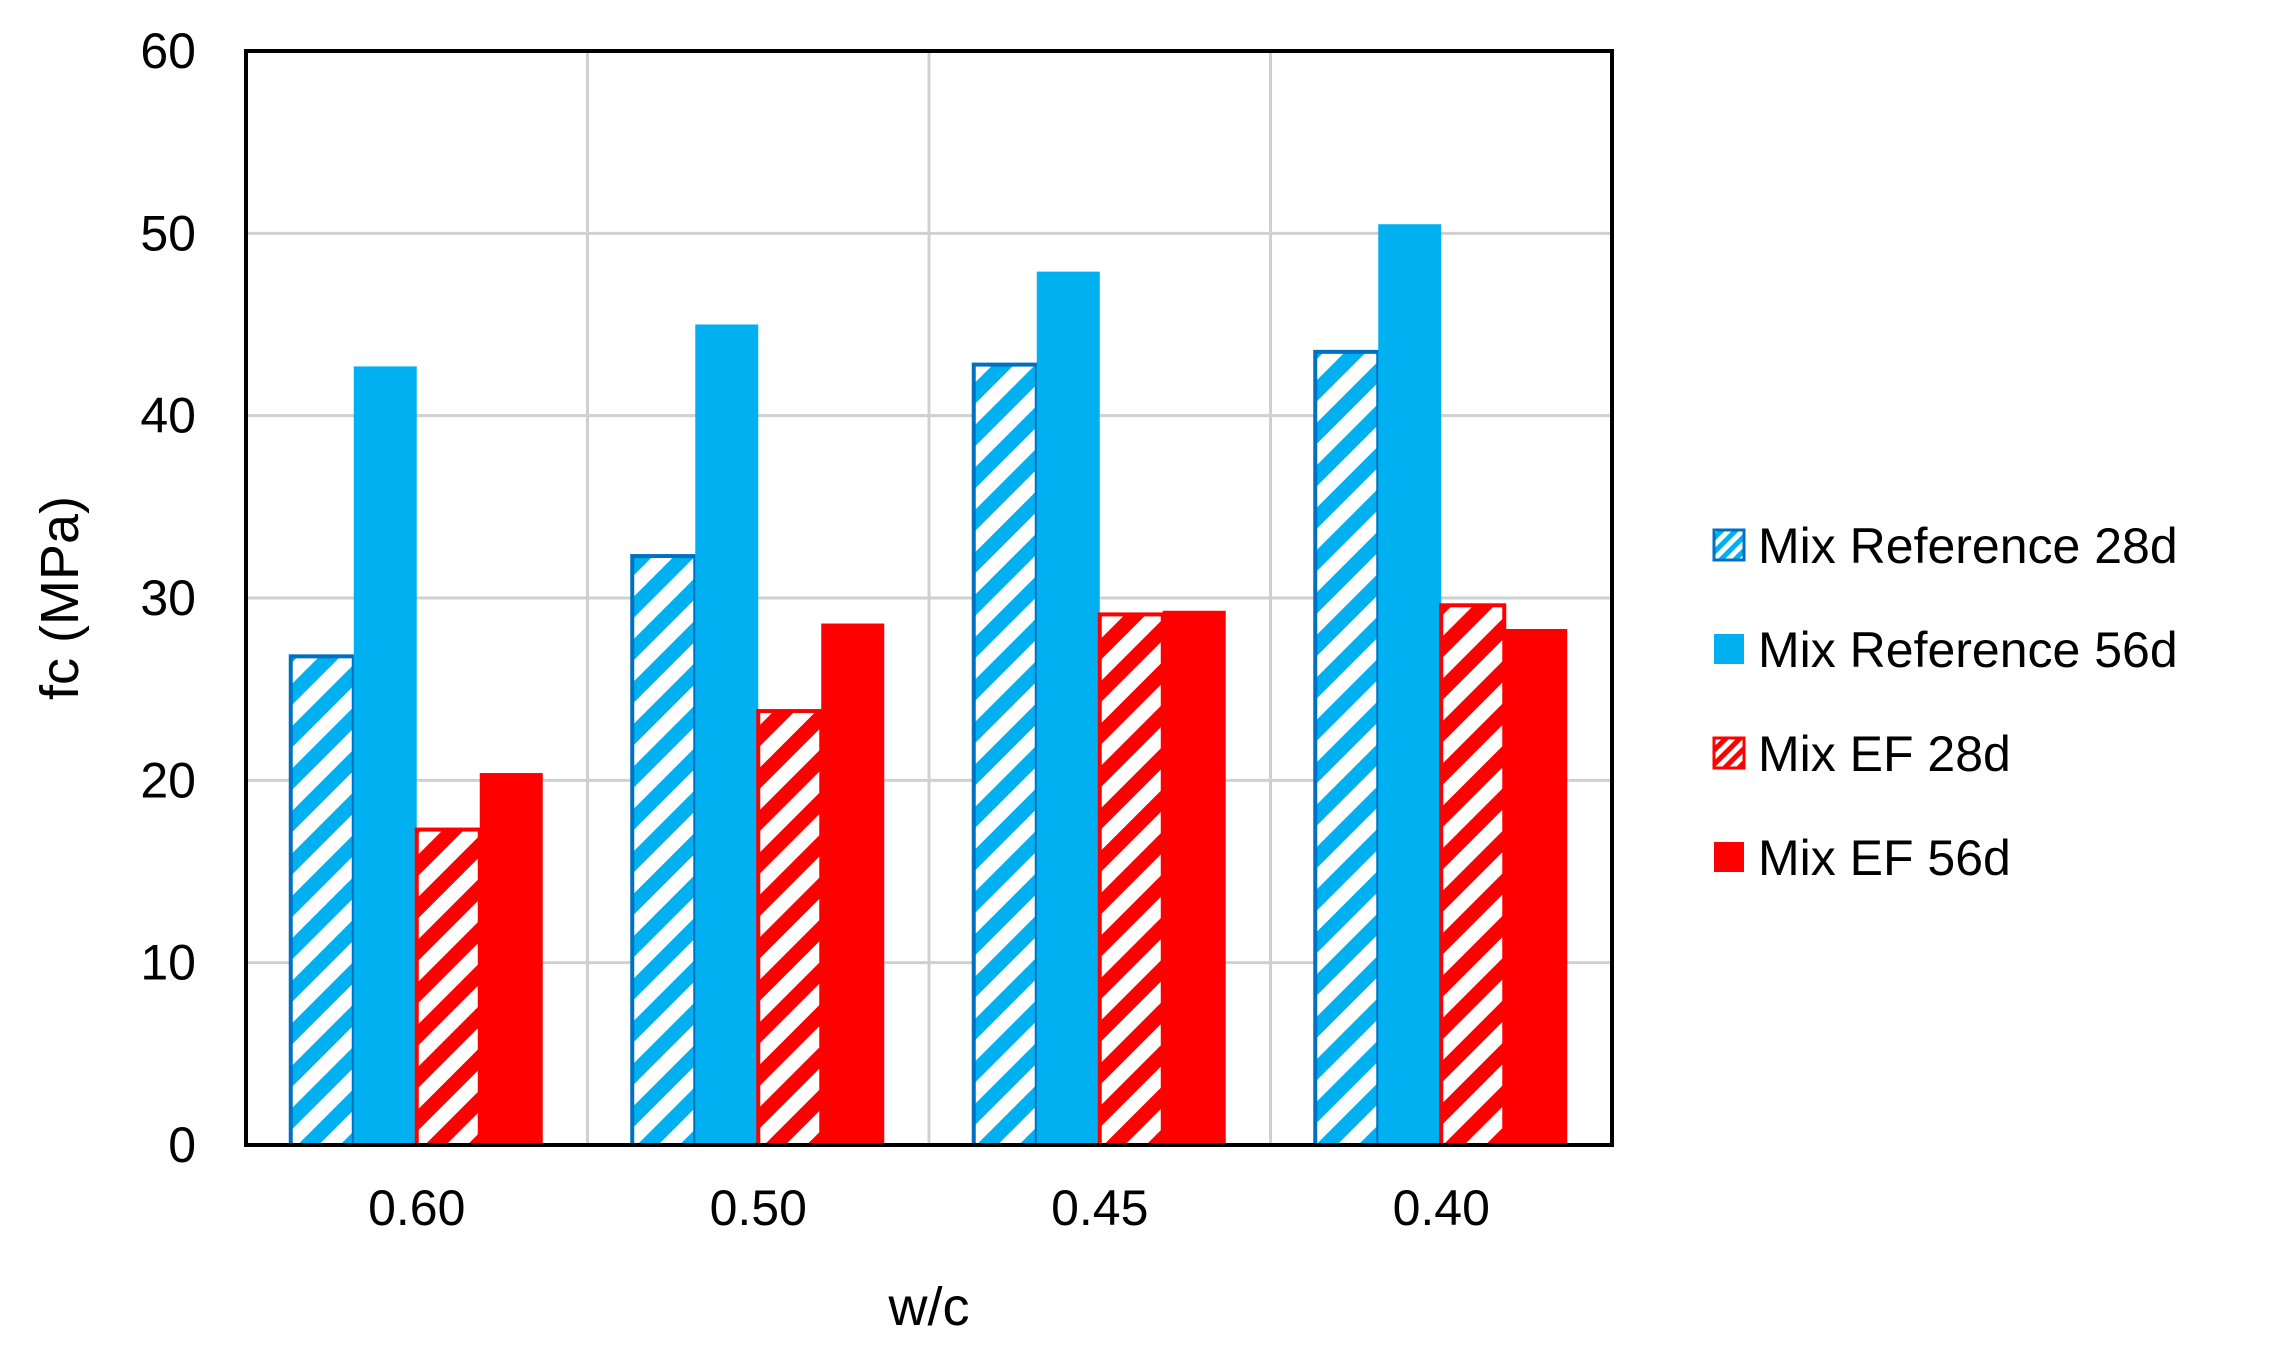 The height and width of the screenshot is (1349, 2271). I want to click on legend-label: Mix Reference 56d, so click(1968, 650).